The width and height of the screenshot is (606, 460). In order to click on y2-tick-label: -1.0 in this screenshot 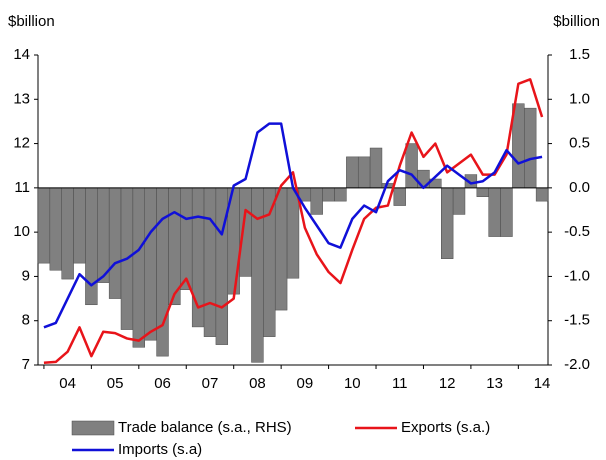, I will do `click(577, 275)`.